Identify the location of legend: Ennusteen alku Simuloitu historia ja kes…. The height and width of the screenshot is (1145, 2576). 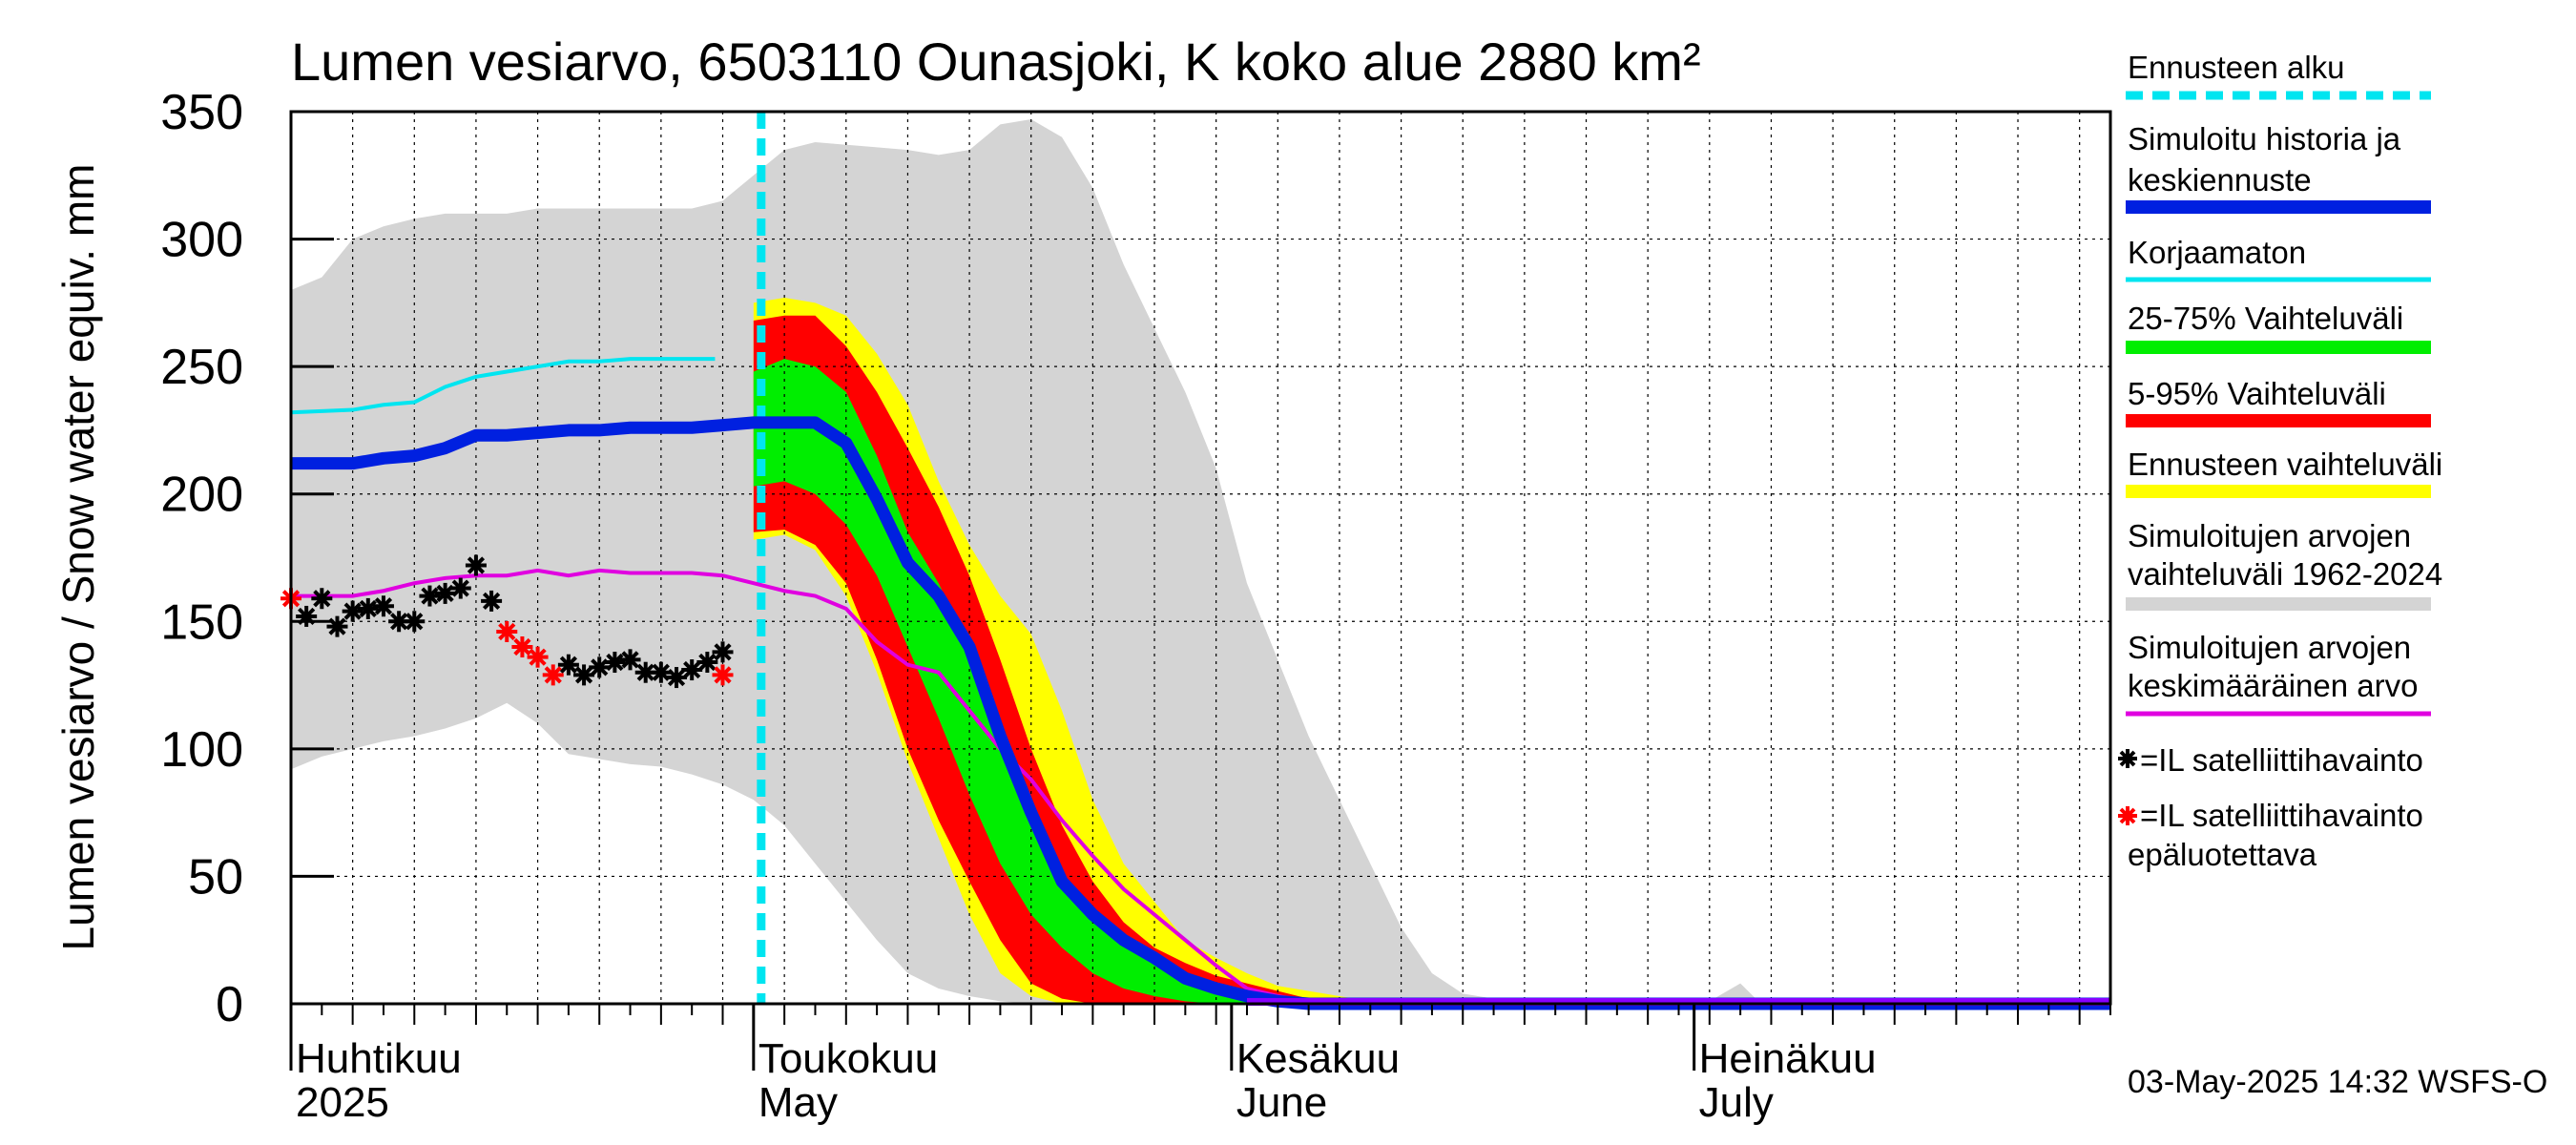
(2280, 461).